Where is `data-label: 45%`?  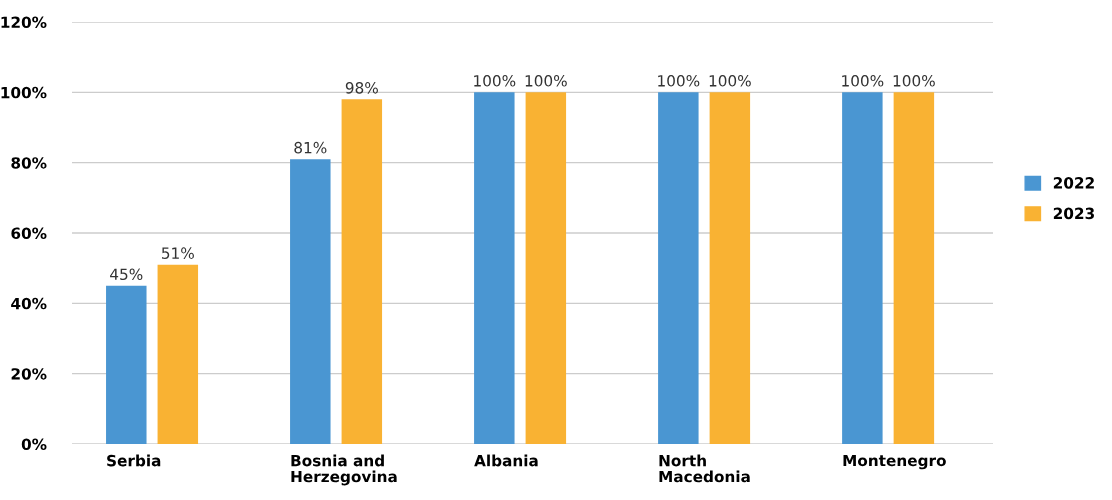 data-label: 45% is located at coordinates (126, 274).